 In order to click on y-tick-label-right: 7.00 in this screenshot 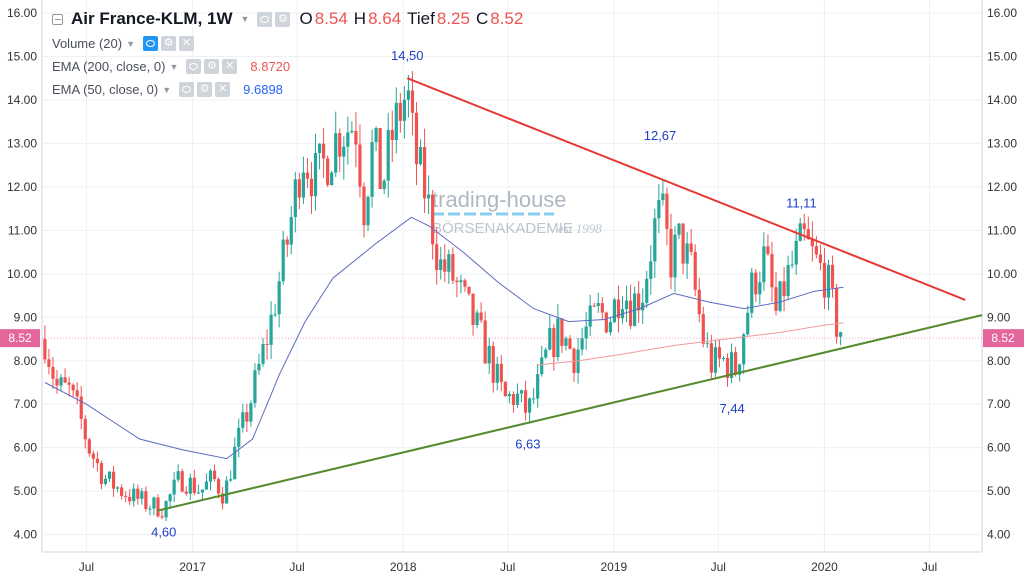, I will do `click(999, 404)`.